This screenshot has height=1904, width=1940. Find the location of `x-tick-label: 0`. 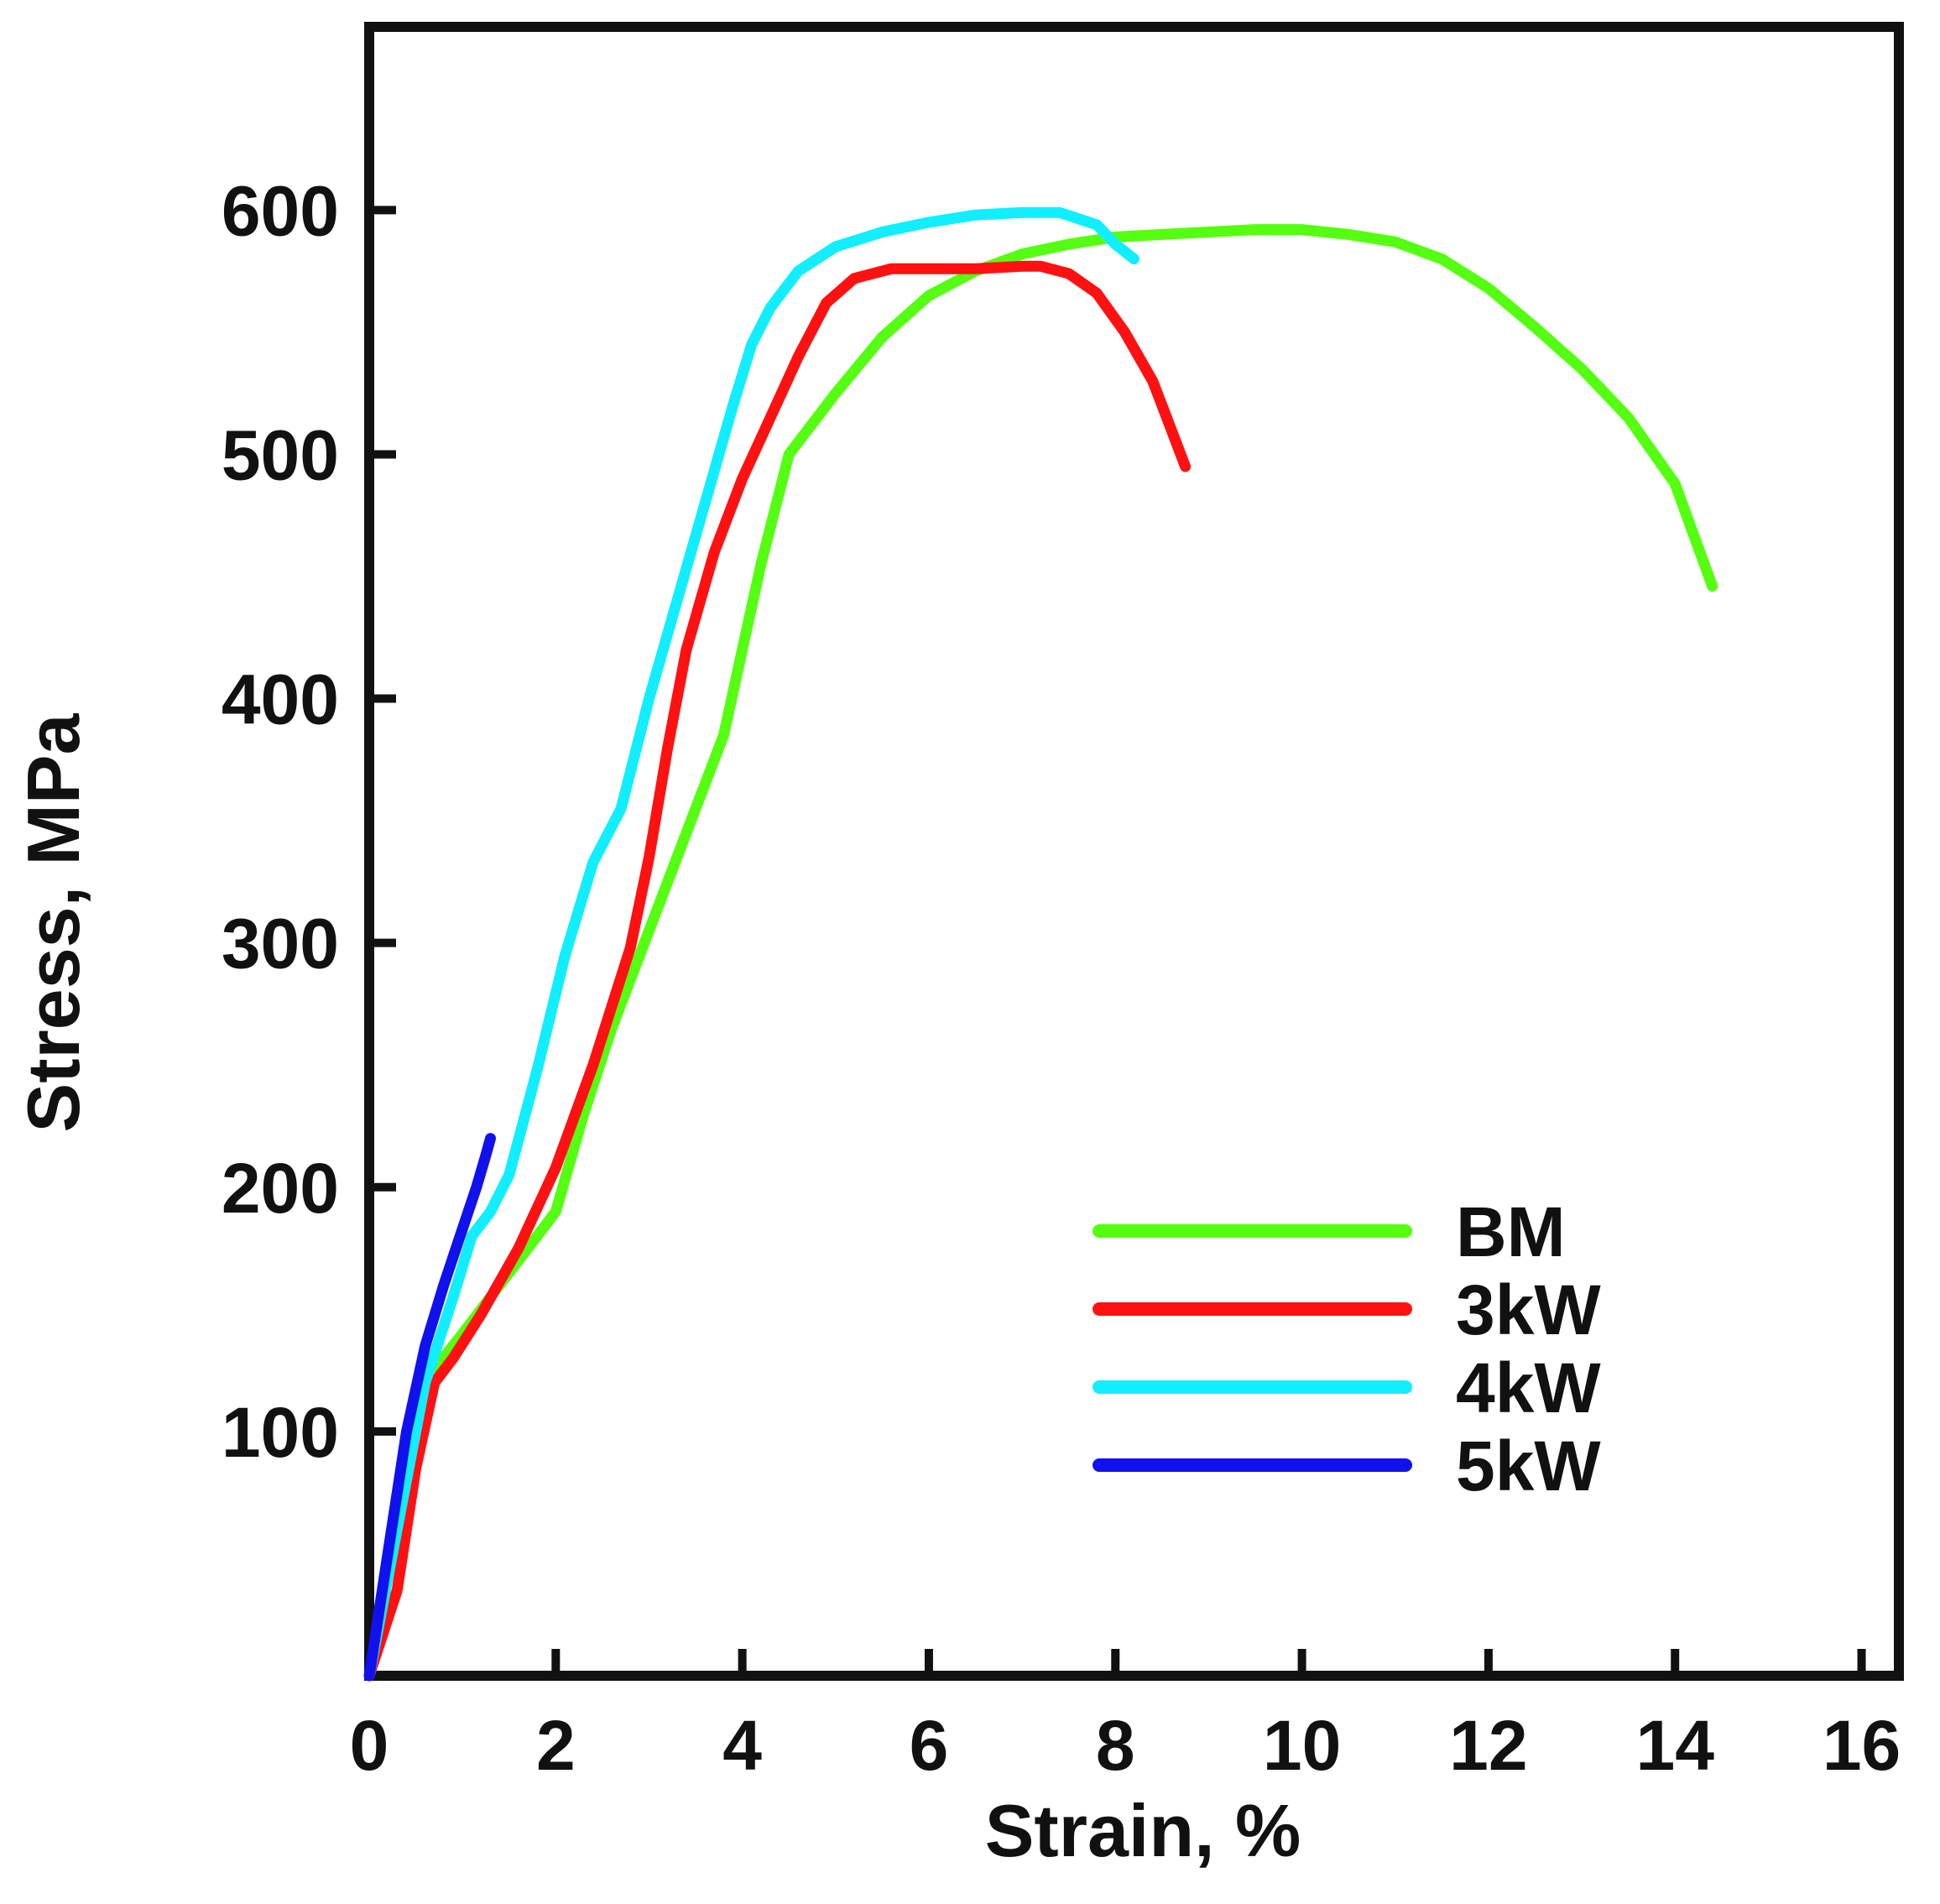

x-tick-label: 0 is located at coordinates (369, 1745).